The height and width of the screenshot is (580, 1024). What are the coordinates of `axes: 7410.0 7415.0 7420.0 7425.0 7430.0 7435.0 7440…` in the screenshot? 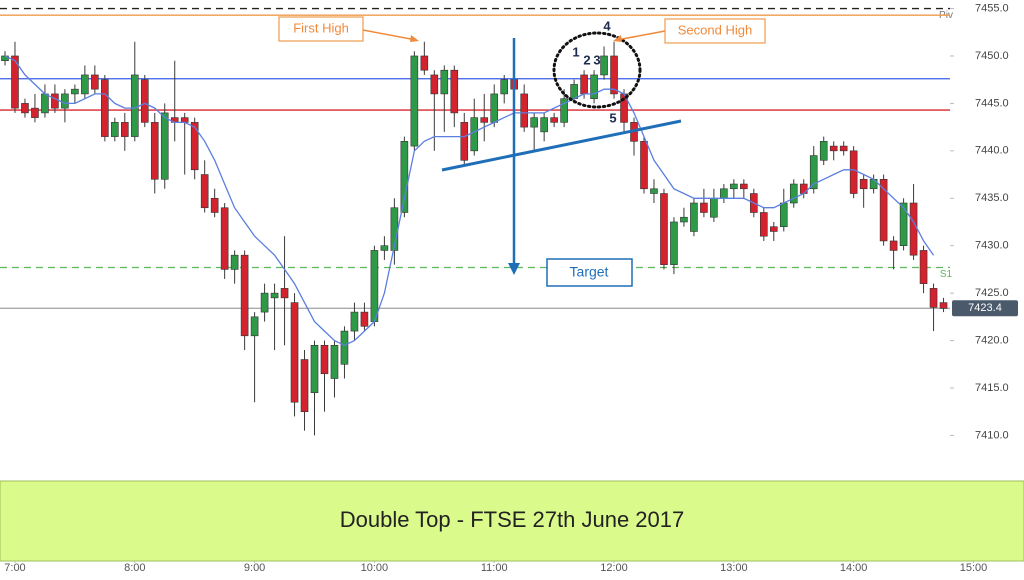 It's located at (979, 221).